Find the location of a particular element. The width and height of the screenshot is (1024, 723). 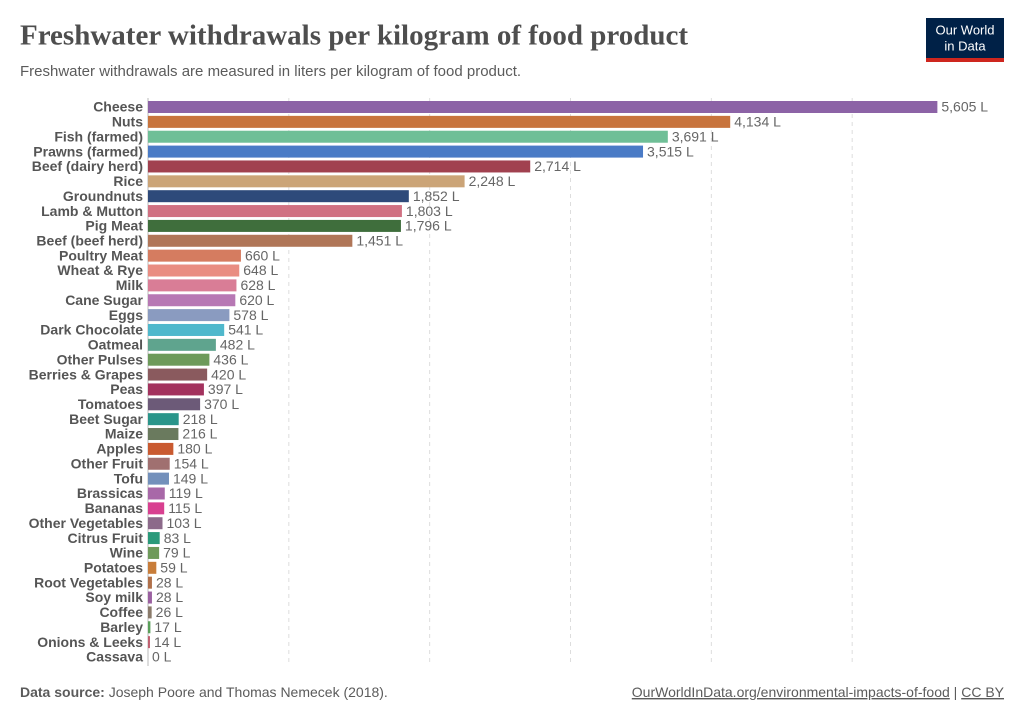

value-label: 1,803 L is located at coordinates (429, 211).